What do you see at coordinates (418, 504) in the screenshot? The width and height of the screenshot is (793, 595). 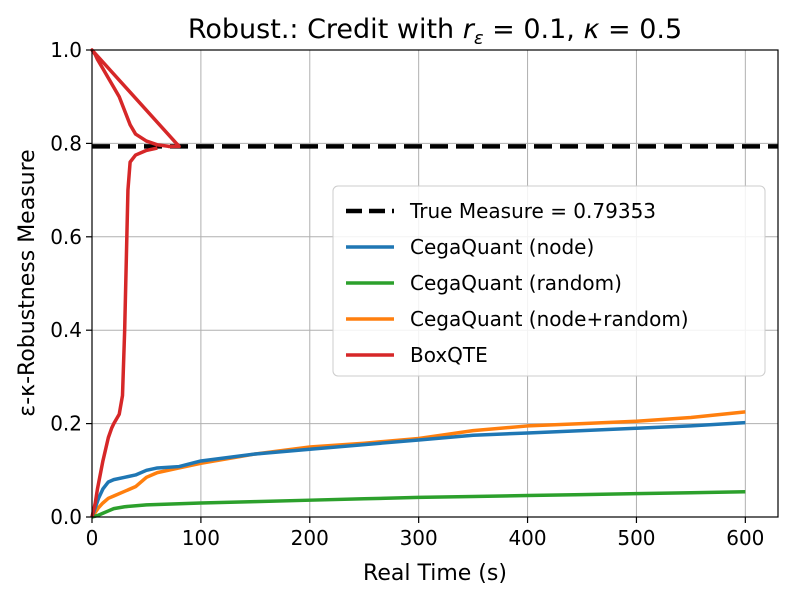 I see `series-line-cegaquant-random` at bounding box center [418, 504].